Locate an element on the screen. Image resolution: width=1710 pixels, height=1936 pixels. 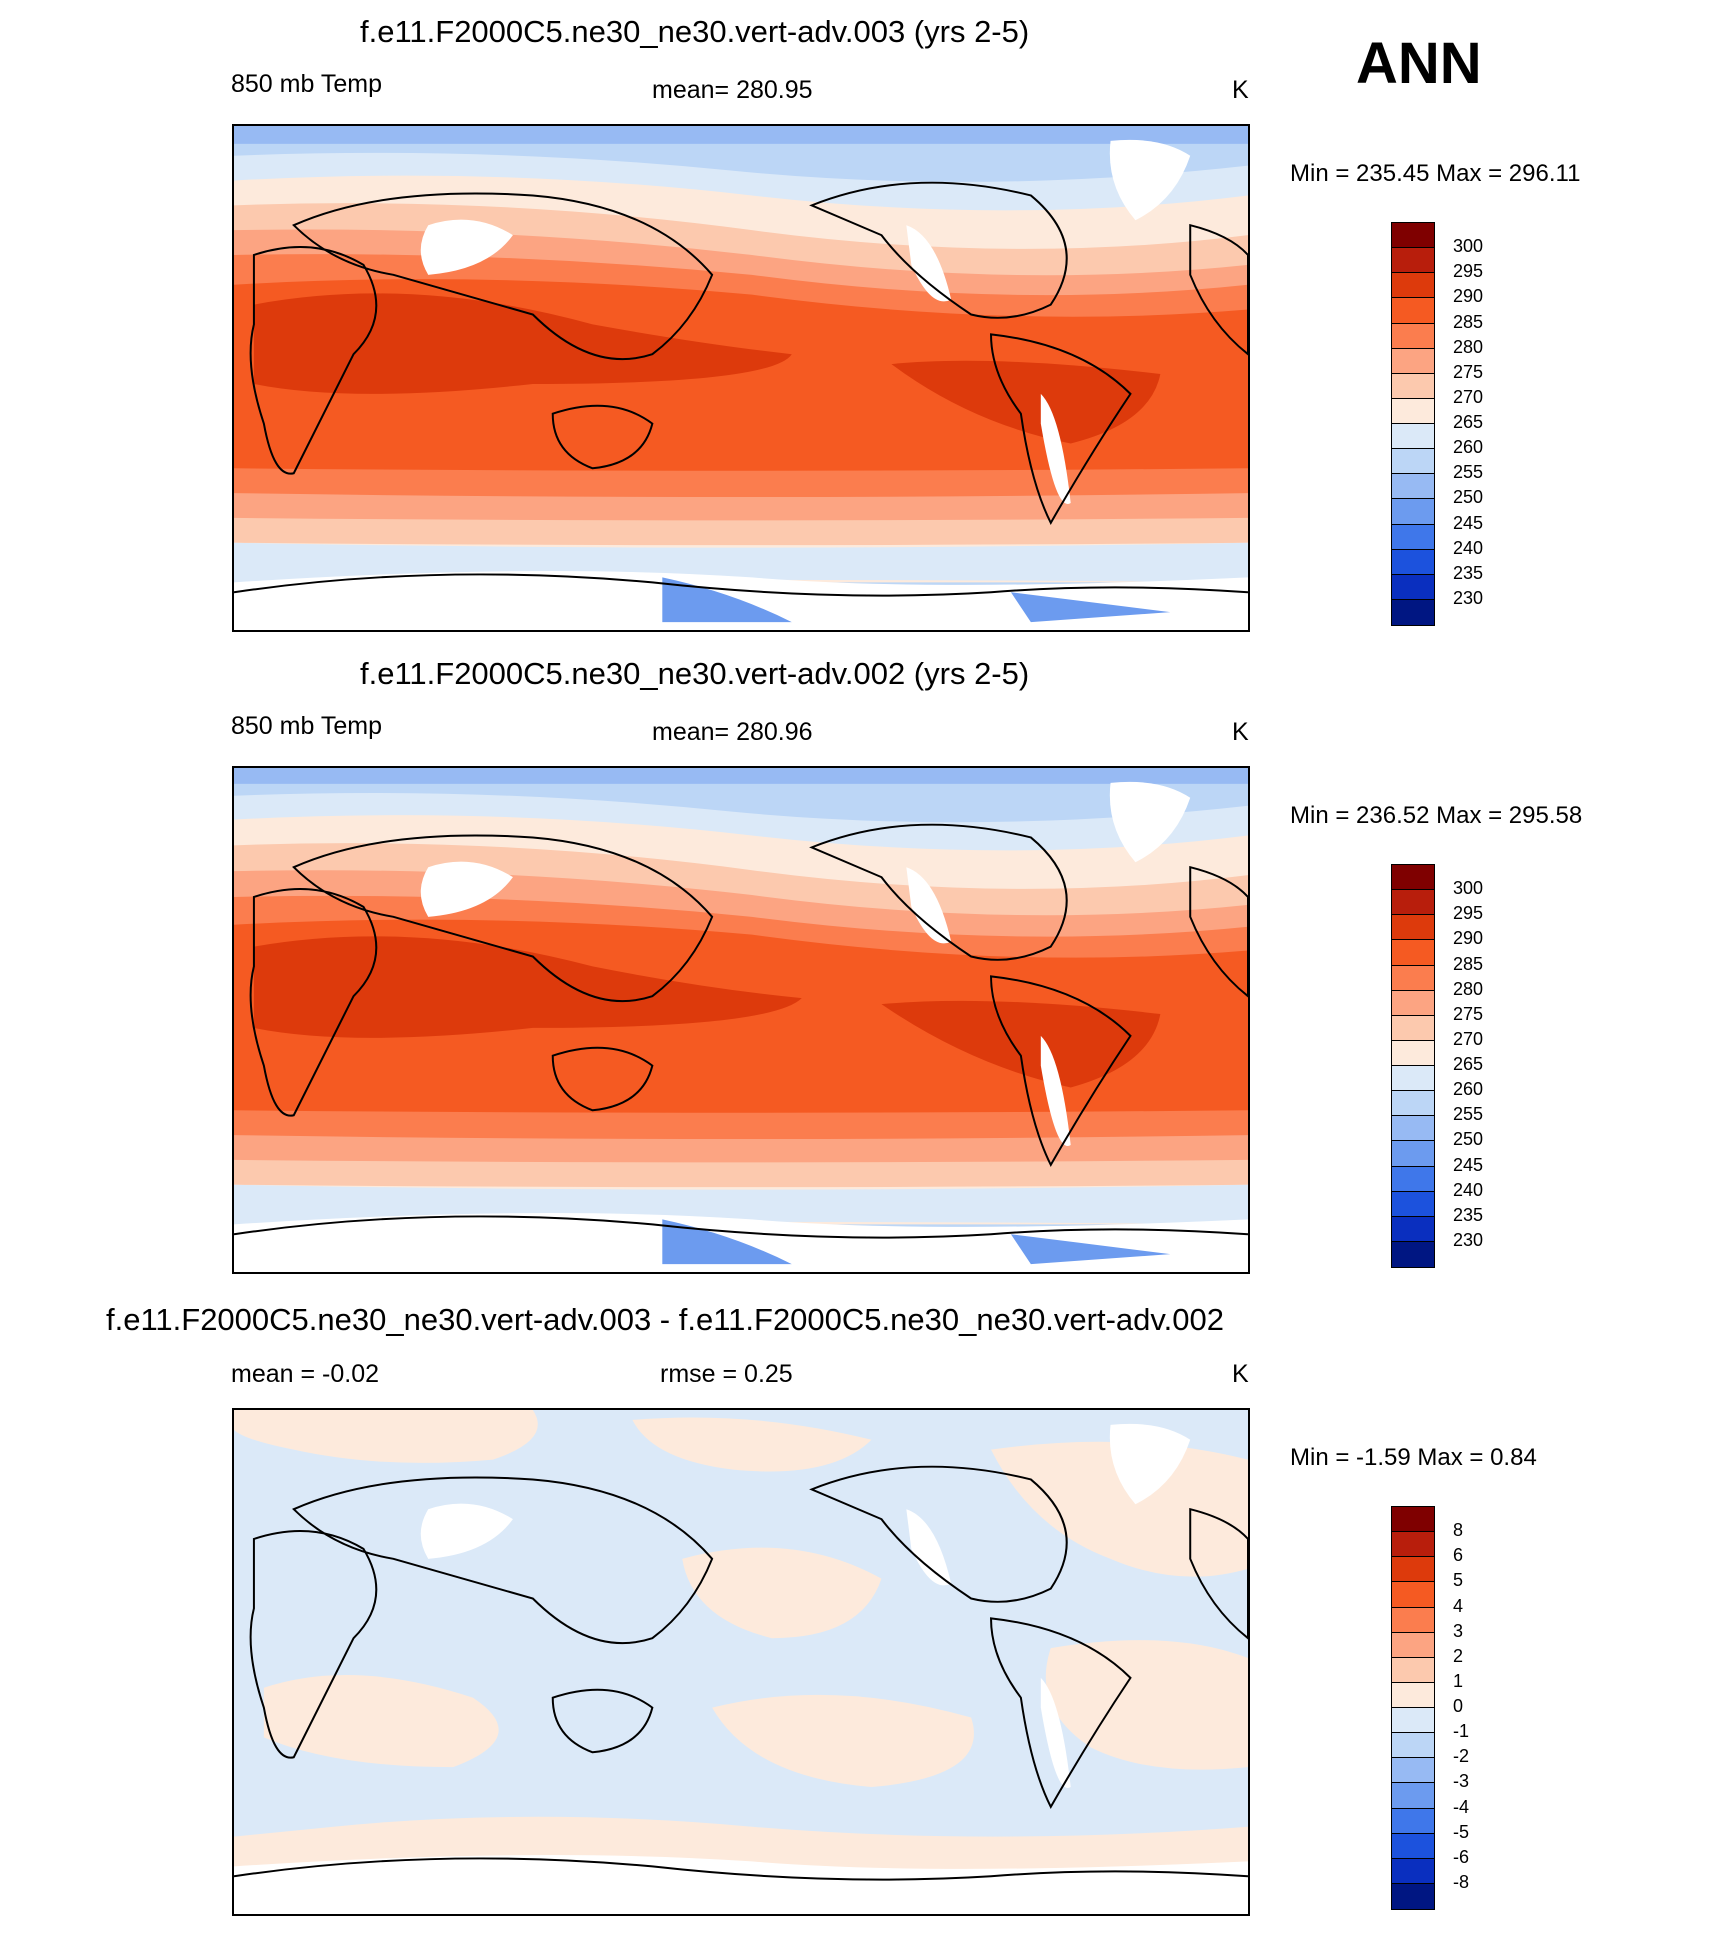
panel-3-center-label: rmse = 0.25 is located at coordinates (726, 1374).